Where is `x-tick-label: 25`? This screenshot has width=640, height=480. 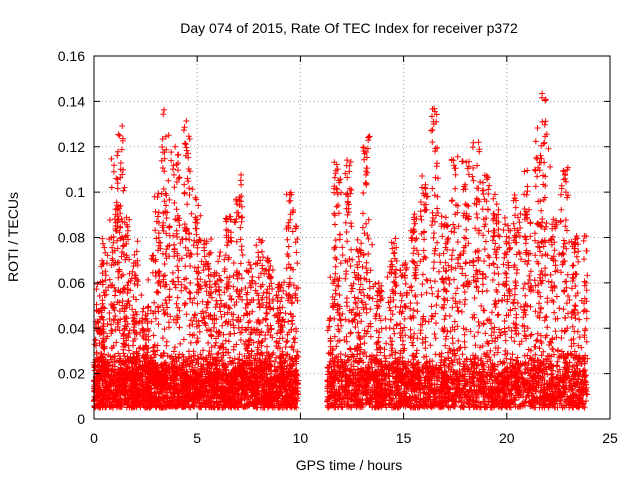 x-tick-label: 25 is located at coordinates (610, 438).